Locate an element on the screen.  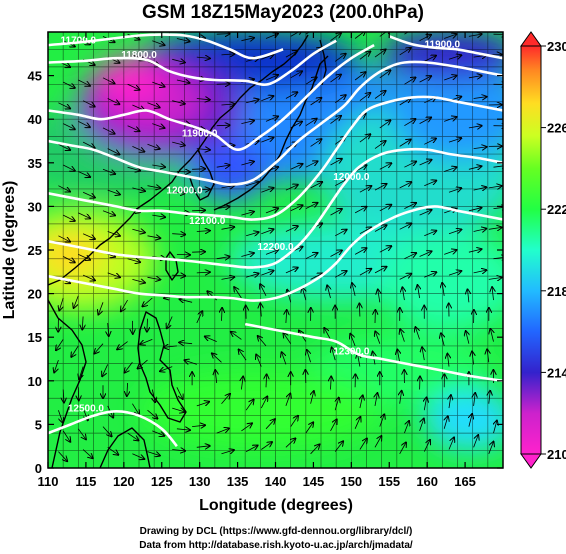
colorbar-tick-label: 210 is located at coordinates (556, 454).